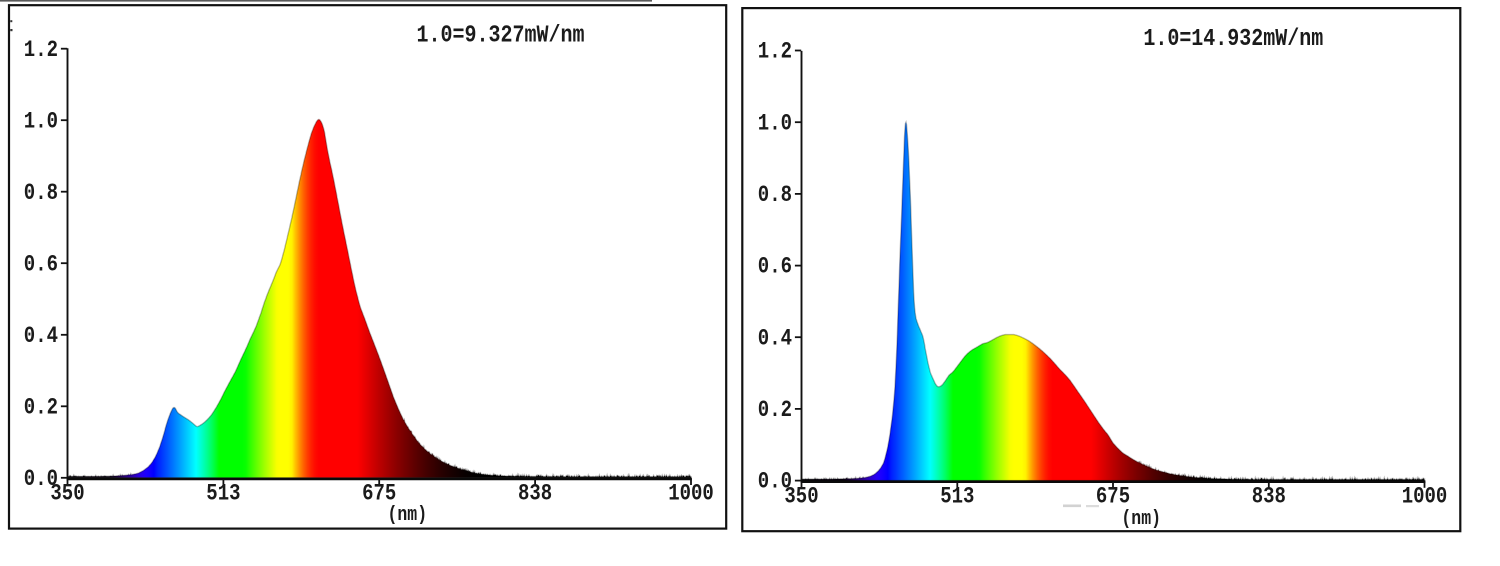 This screenshot has height=566, width=1500. Describe the element at coordinates (501, 35) in the screenshot. I see `svg-text: 1.0=9.327mW/nm` at that location.